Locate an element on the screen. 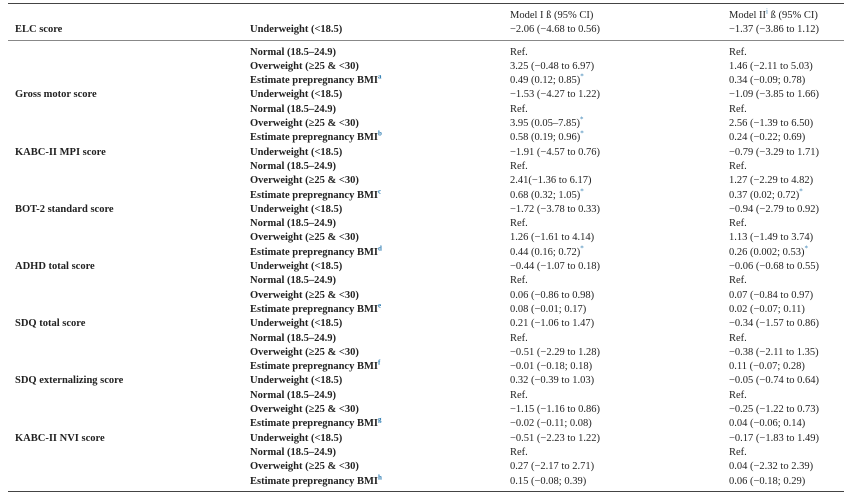  estimate-cell: 0.04 (−2.32 to 2.39) is located at coordinates (771, 467).